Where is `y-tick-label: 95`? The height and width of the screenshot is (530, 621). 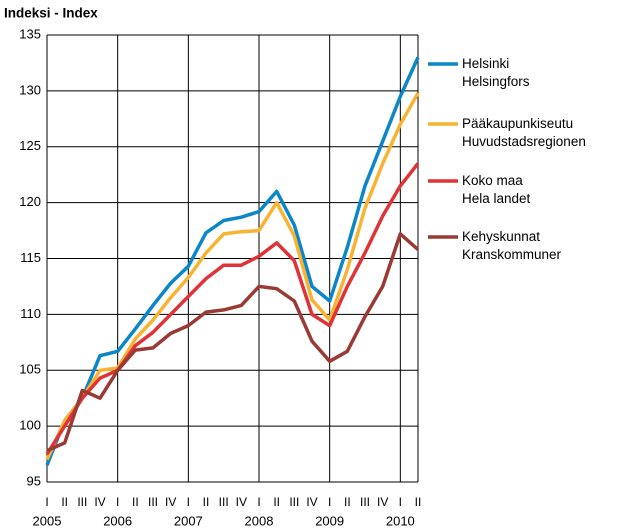 y-tick-label: 95 is located at coordinates (34, 480).